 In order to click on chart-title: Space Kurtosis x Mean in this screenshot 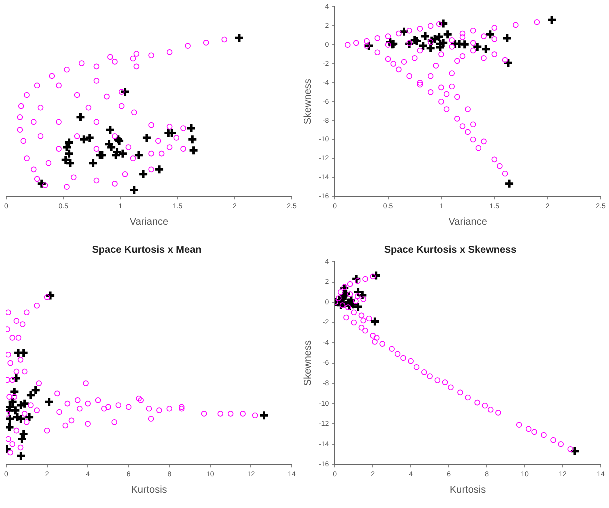, I will do `click(147, 250)`.